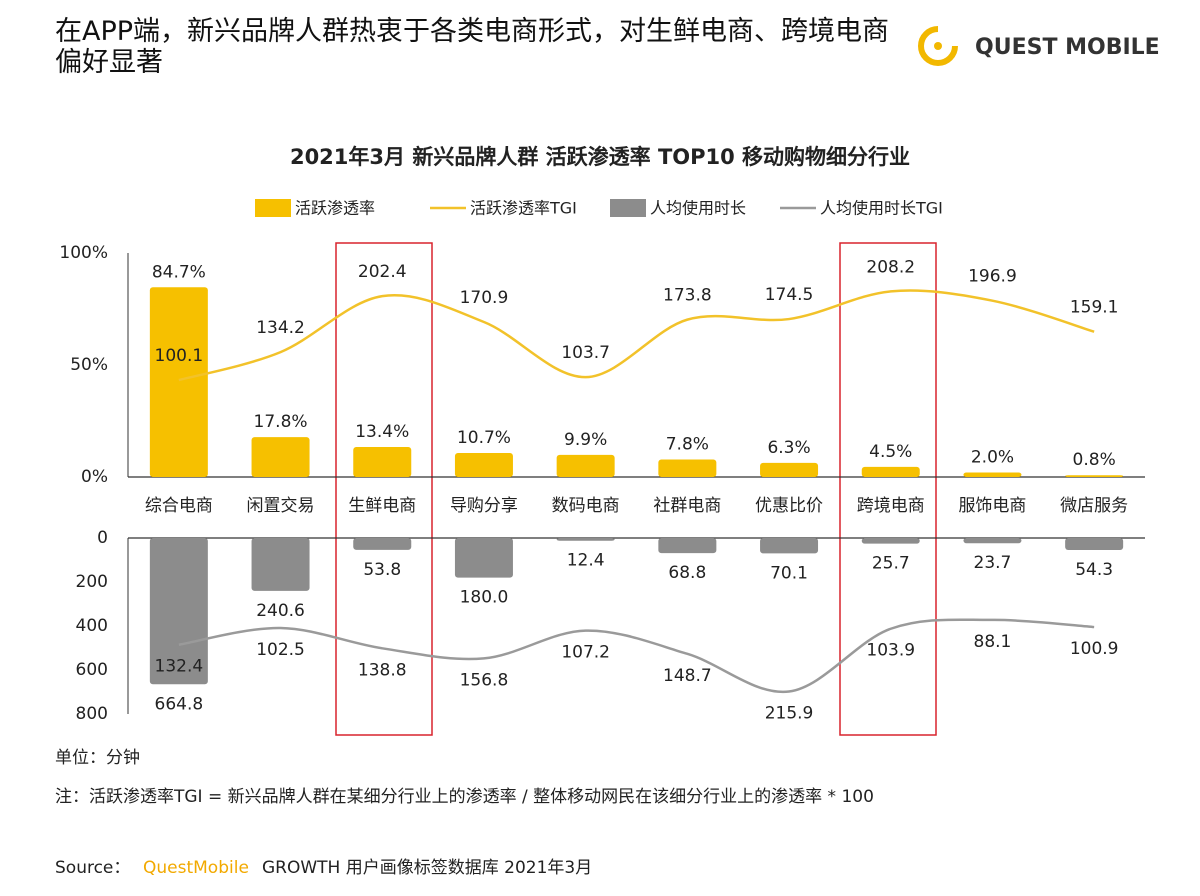 Image resolution: width=1200 pixels, height=896 pixels. What do you see at coordinates (92, 868) in the screenshot?
I see `source-label: Source：` at bounding box center [92, 868].